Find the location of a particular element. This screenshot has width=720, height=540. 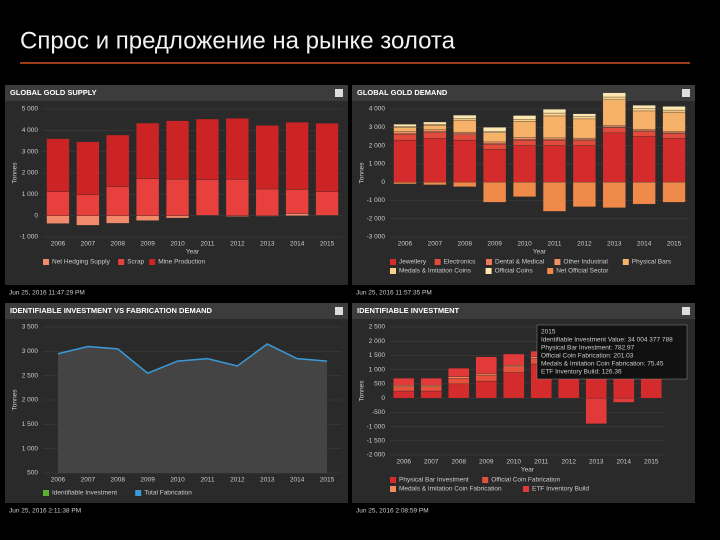

x-tick-label: 2006 is located at coordinates (58, 480).